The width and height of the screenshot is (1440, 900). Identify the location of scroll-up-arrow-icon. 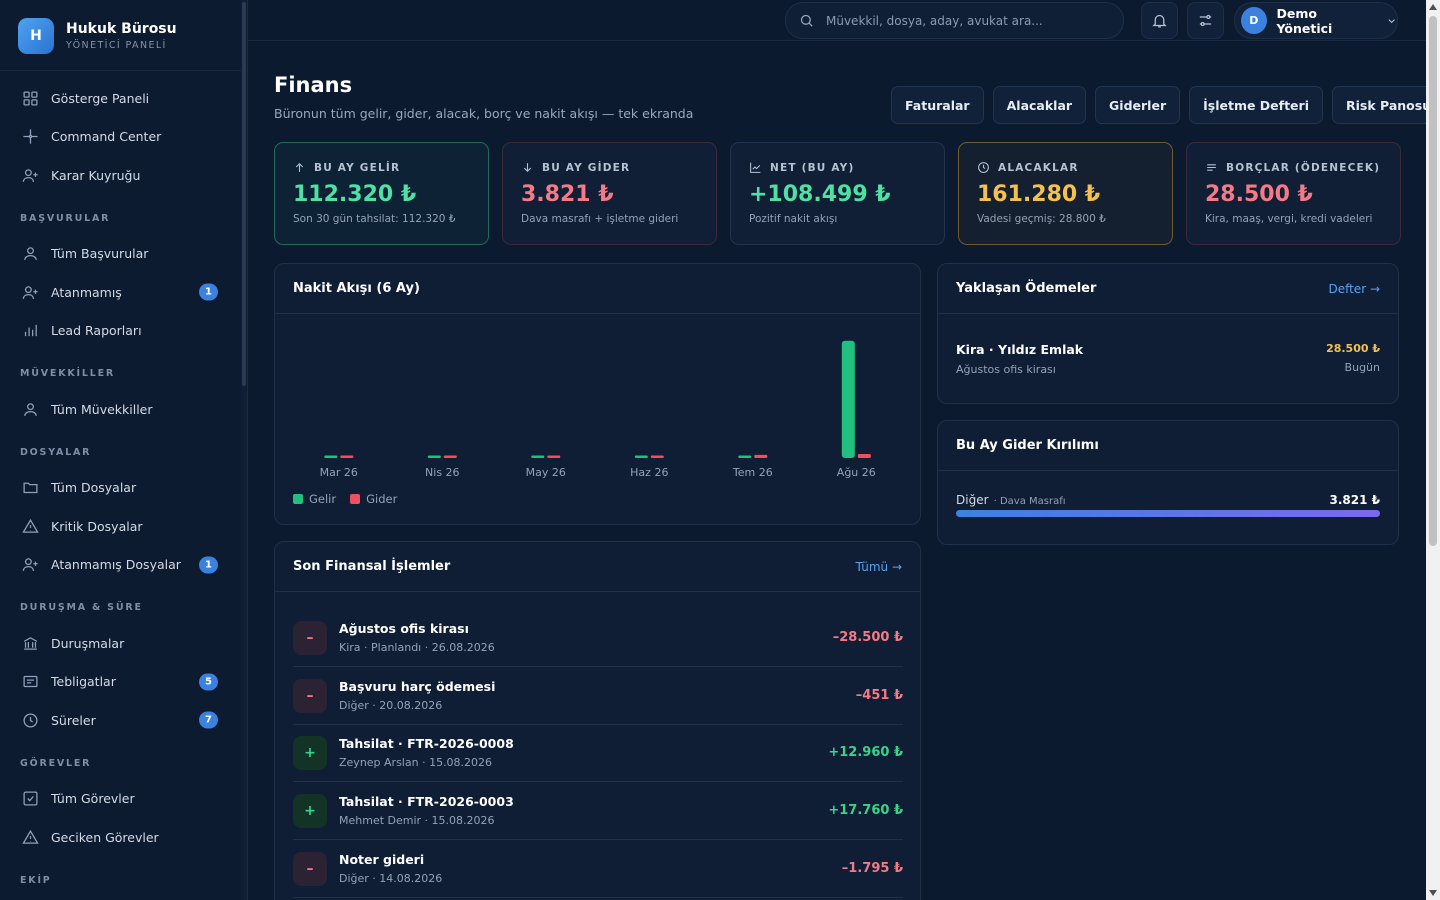
(1433, 7).